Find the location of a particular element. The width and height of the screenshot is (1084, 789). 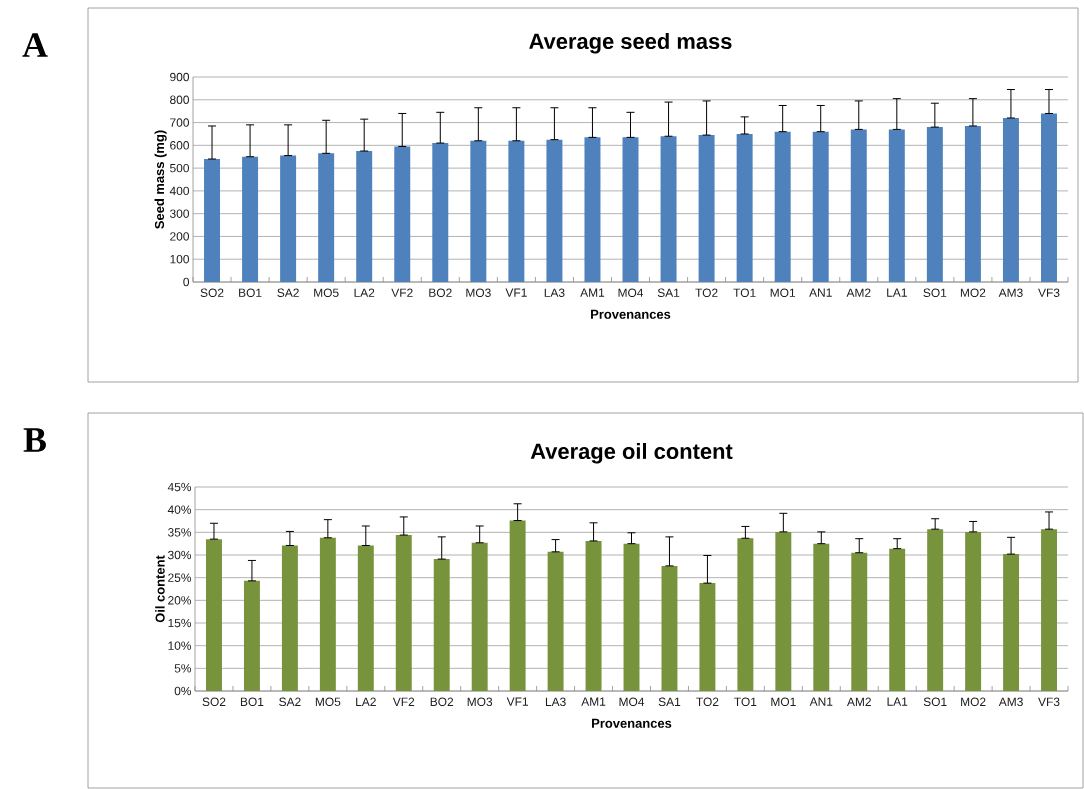

x-tick-label: LA1 is located at coordinates (897, 701).